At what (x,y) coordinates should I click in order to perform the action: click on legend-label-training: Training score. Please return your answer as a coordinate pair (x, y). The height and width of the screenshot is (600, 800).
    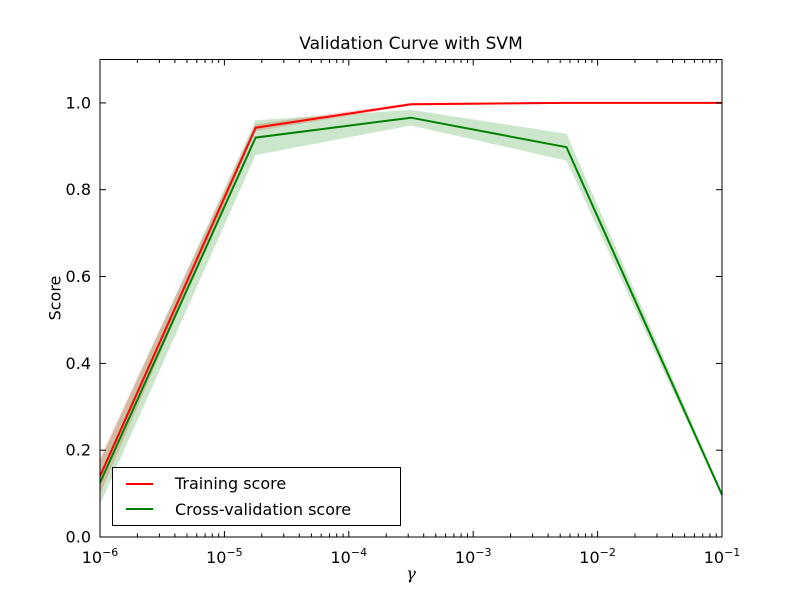
    Looking at the image, I should click on (231, 484).